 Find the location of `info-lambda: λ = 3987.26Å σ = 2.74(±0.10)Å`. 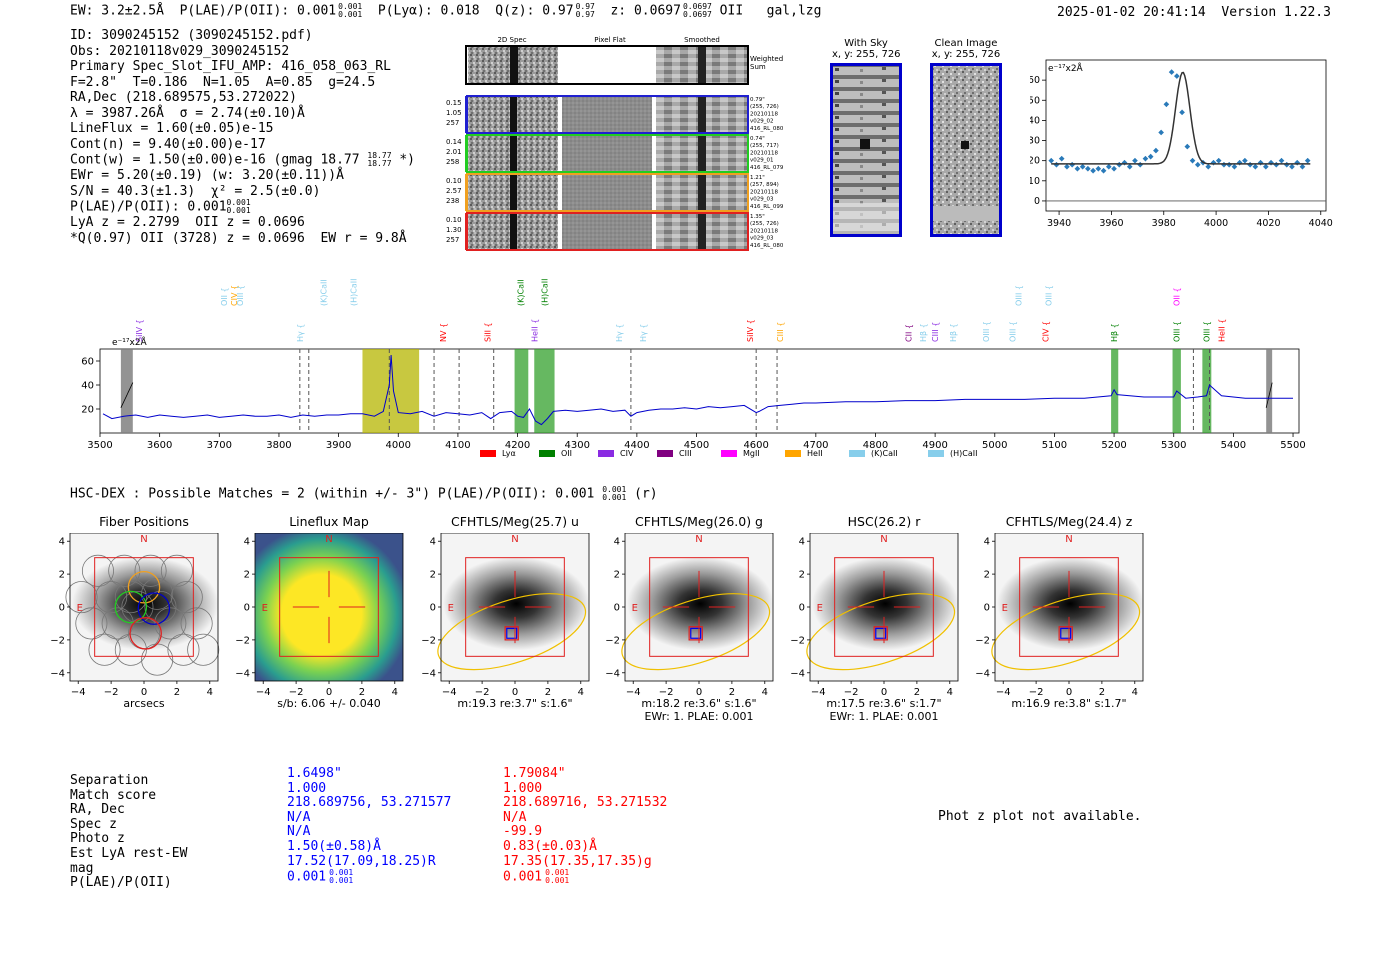

info-lambda: λ = 3987.26Å σ = 2.74(±0.10)Å is located at coordinates (187, 113).